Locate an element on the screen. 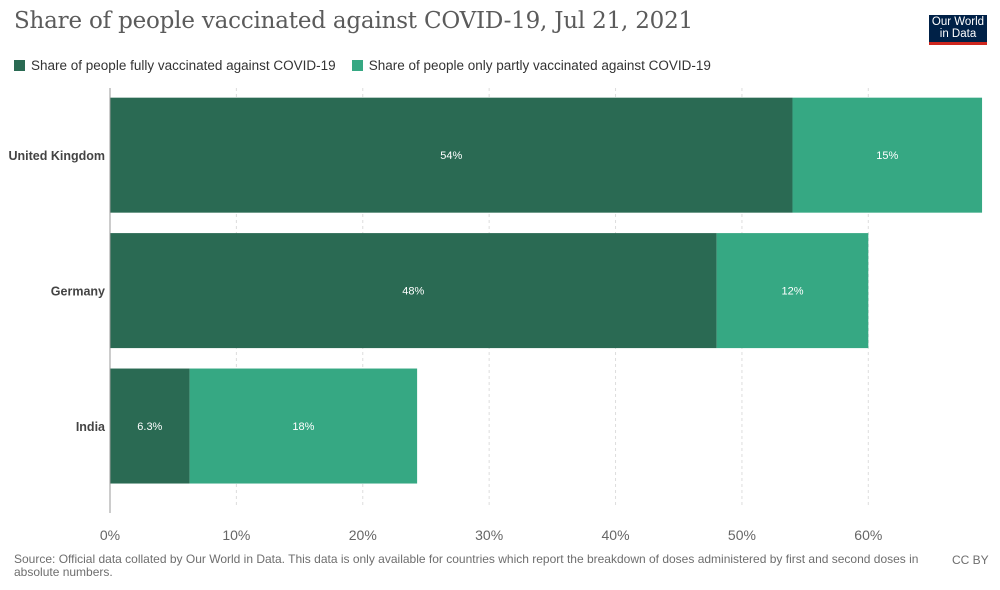 The image size is (1000, 590). data-label: 15% is located at coordinates (887, 156).